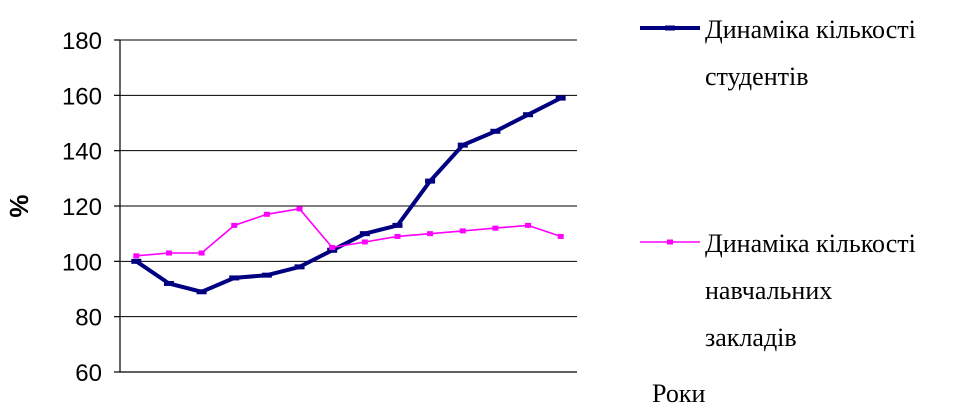  What do you see at coordinates (82, 207) in the screenshot?
I see `y-tick-label-120: 120` at bounding box center [82, 207].